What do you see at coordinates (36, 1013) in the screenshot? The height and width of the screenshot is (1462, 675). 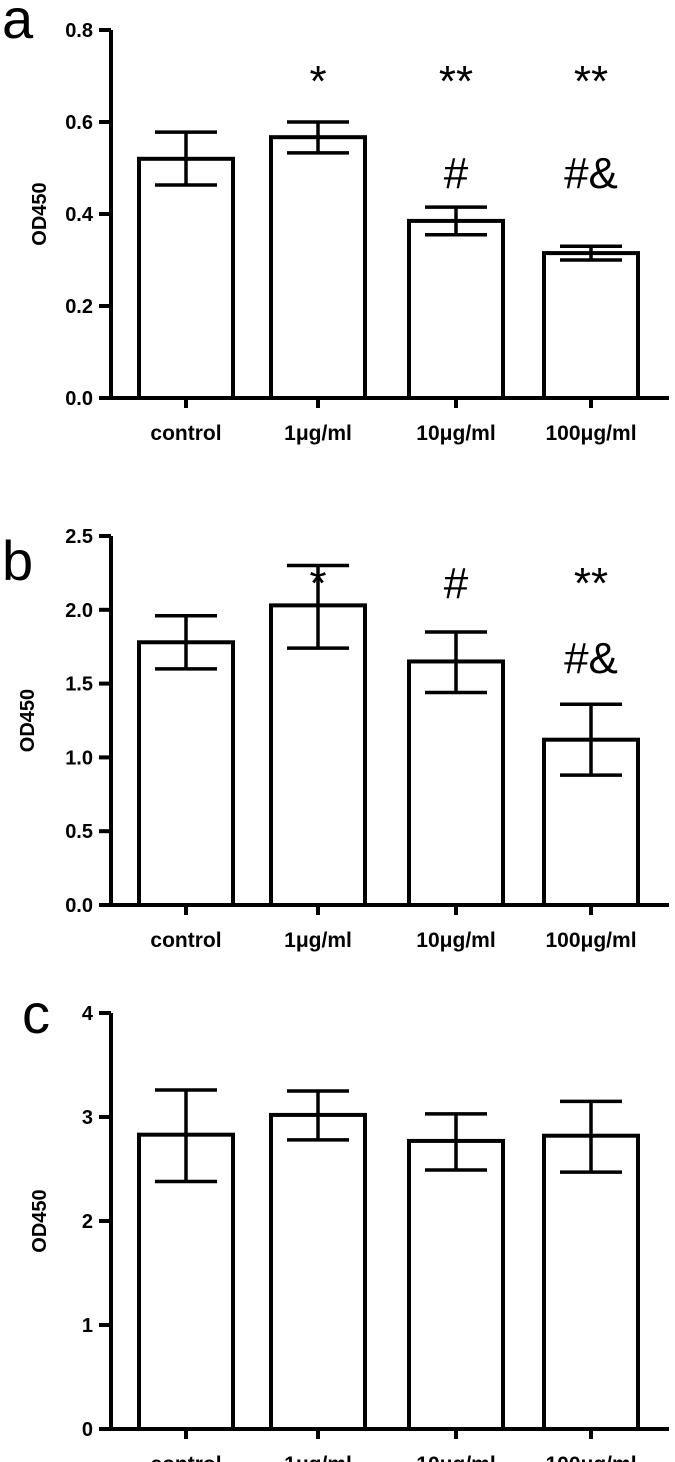 I see `panel-letter: c` at bounding box center [36, 1013].